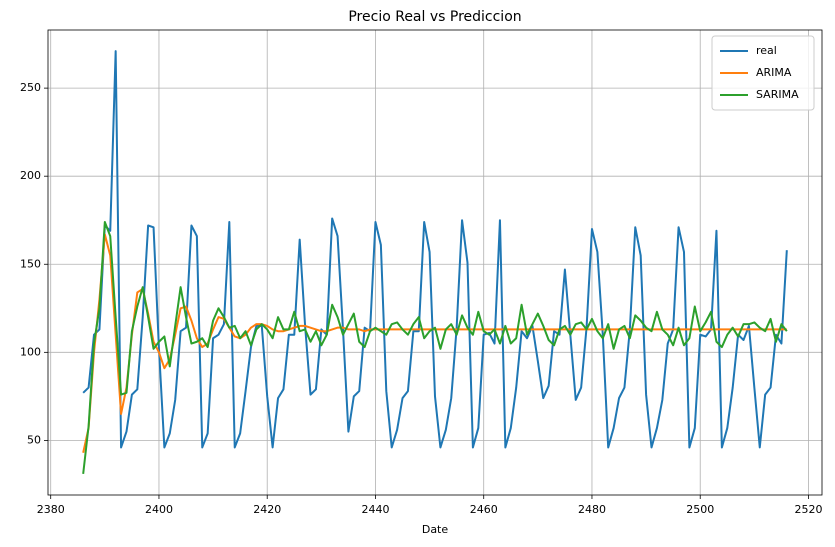  I want to click on x-tick-label: 2480, so click(592, 509).